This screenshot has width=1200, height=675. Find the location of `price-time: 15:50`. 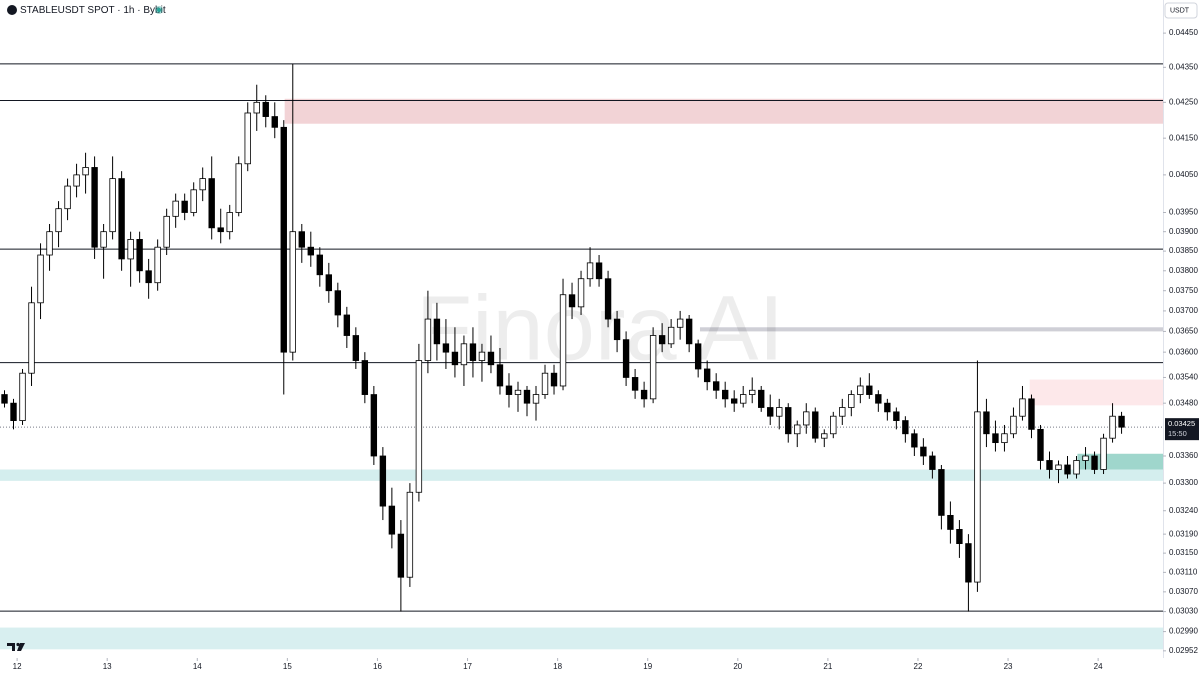

price-time: 15:50 is located at coordinates (1177, 433).